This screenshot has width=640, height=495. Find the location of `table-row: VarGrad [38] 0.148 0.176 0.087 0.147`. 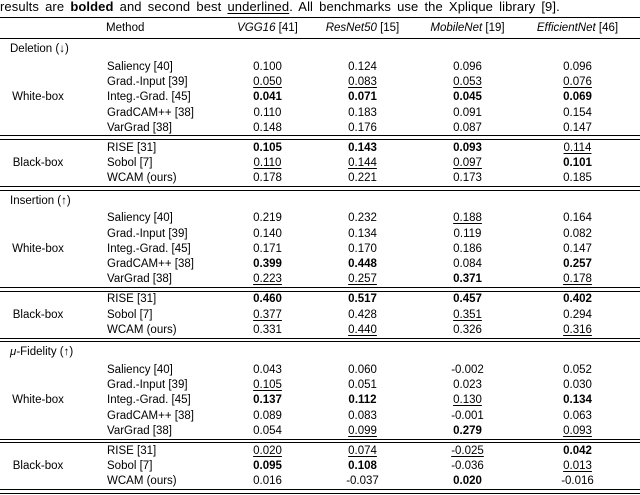

table-row: VarGrad [38] 0.148 0.176 0.087 0.147 is located at coordinates (370, 127).